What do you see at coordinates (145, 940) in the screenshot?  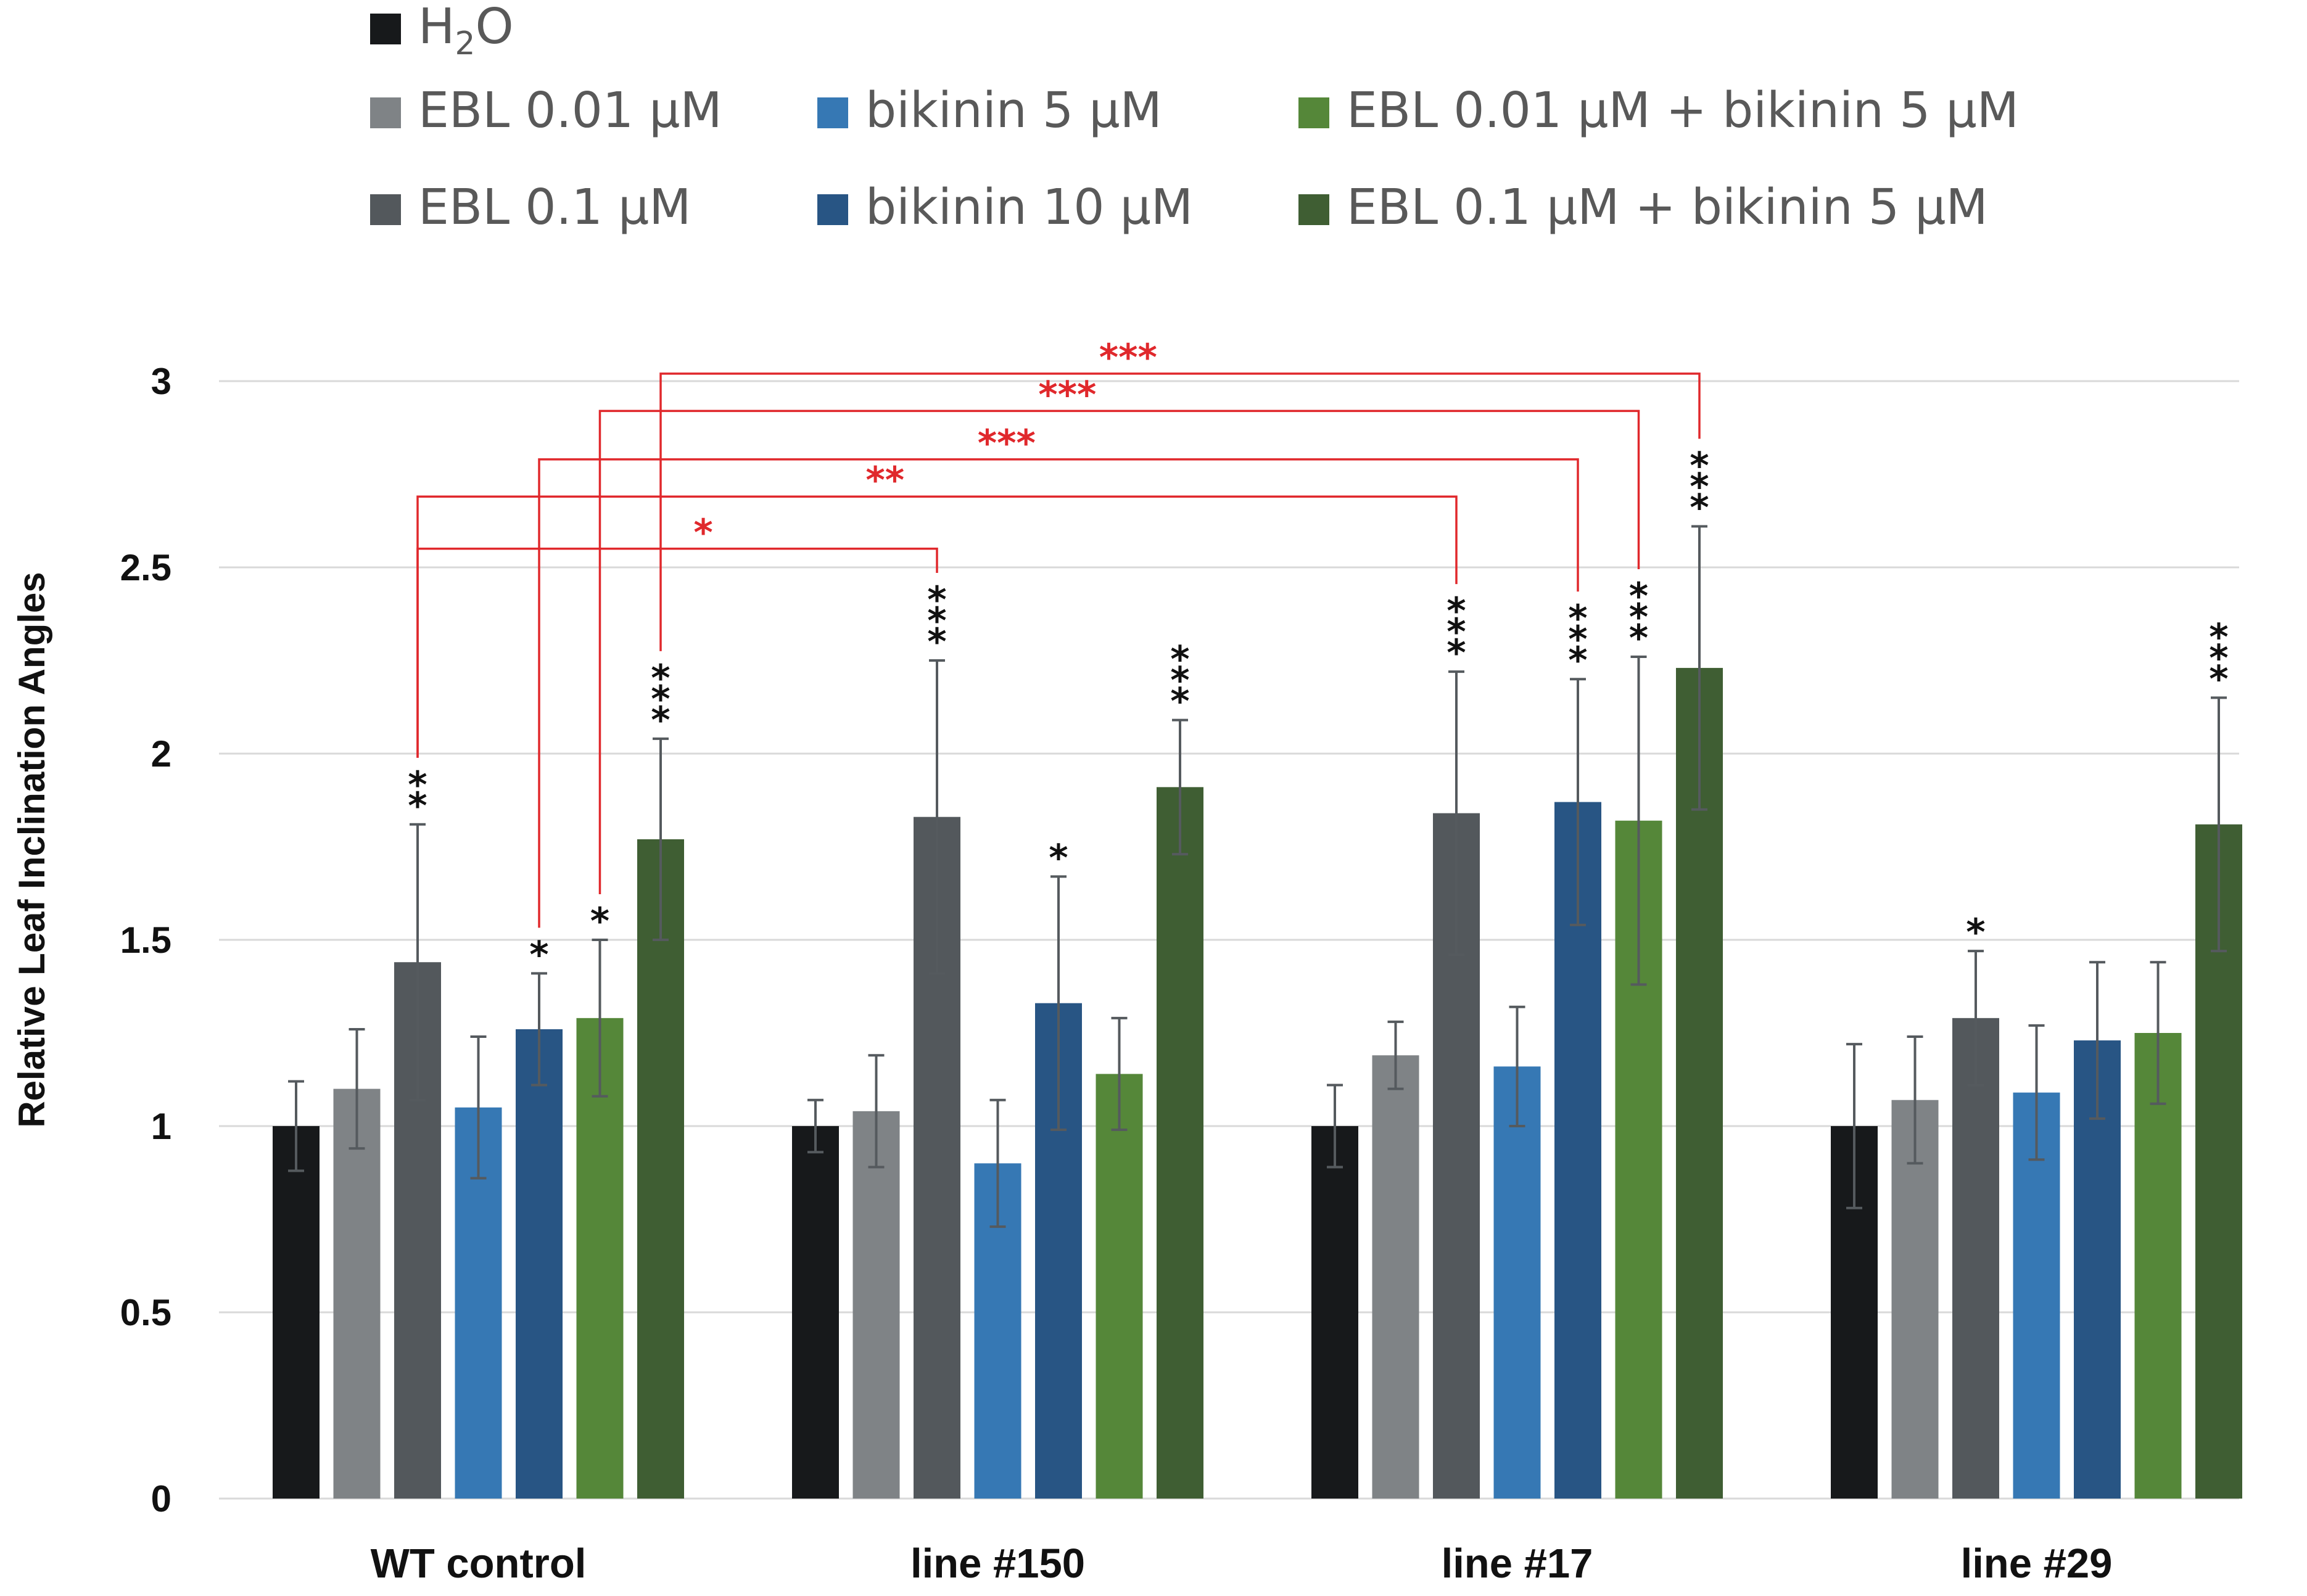 I see `y-axis-ticks: 0 0.5 1 1.5 2 2.5 3` at bounding box center [145, 940].